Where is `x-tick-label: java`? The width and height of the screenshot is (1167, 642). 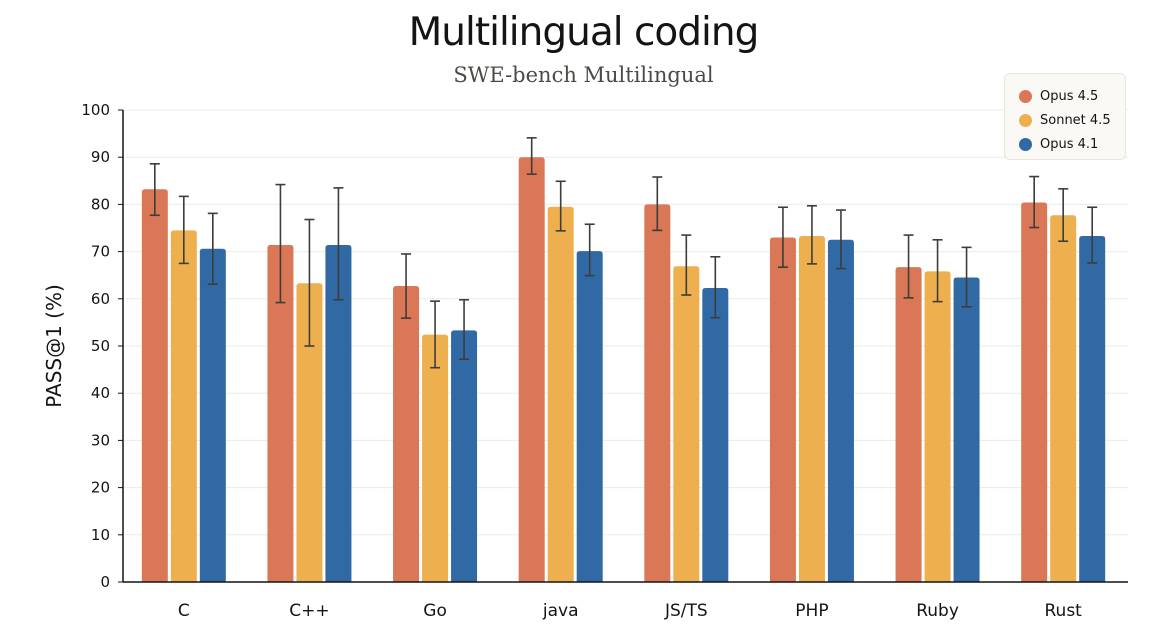 x-tick-label: java is located at coordinates (560, 611).